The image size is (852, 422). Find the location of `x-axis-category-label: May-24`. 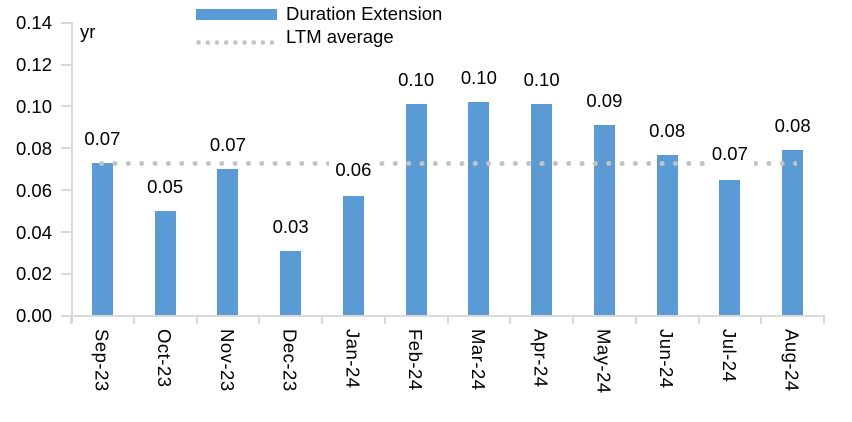

x-axis-category-label: May-24 is located at coordinates (604, 361).